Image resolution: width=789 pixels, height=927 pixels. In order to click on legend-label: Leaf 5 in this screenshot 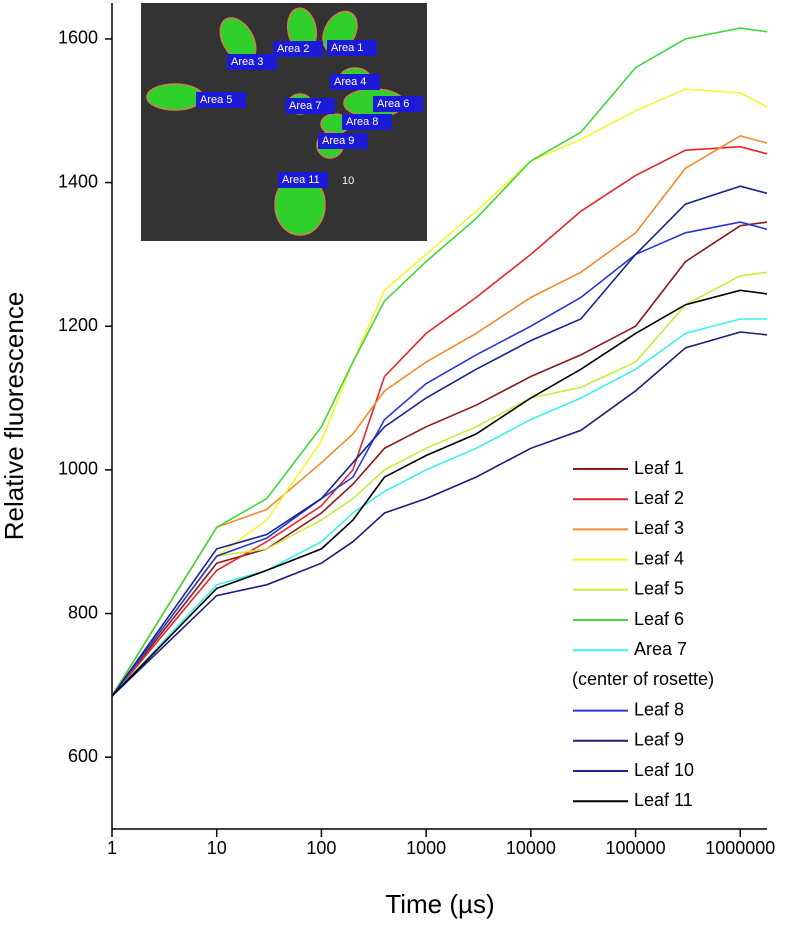, I will do `click(659, 589)`.